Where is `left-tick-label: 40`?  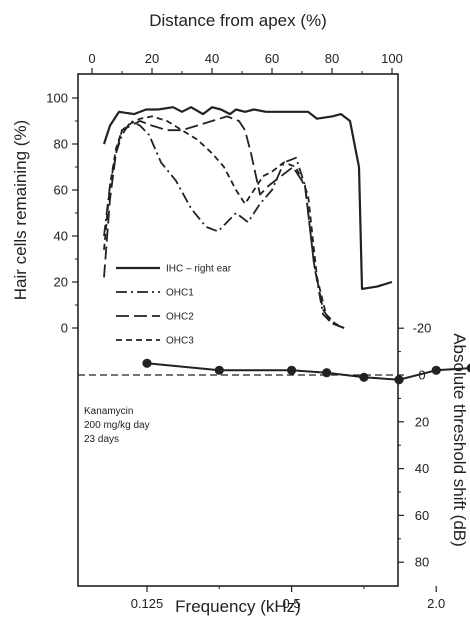 left-tick-label: 40 is located at coordinates (61, 236).